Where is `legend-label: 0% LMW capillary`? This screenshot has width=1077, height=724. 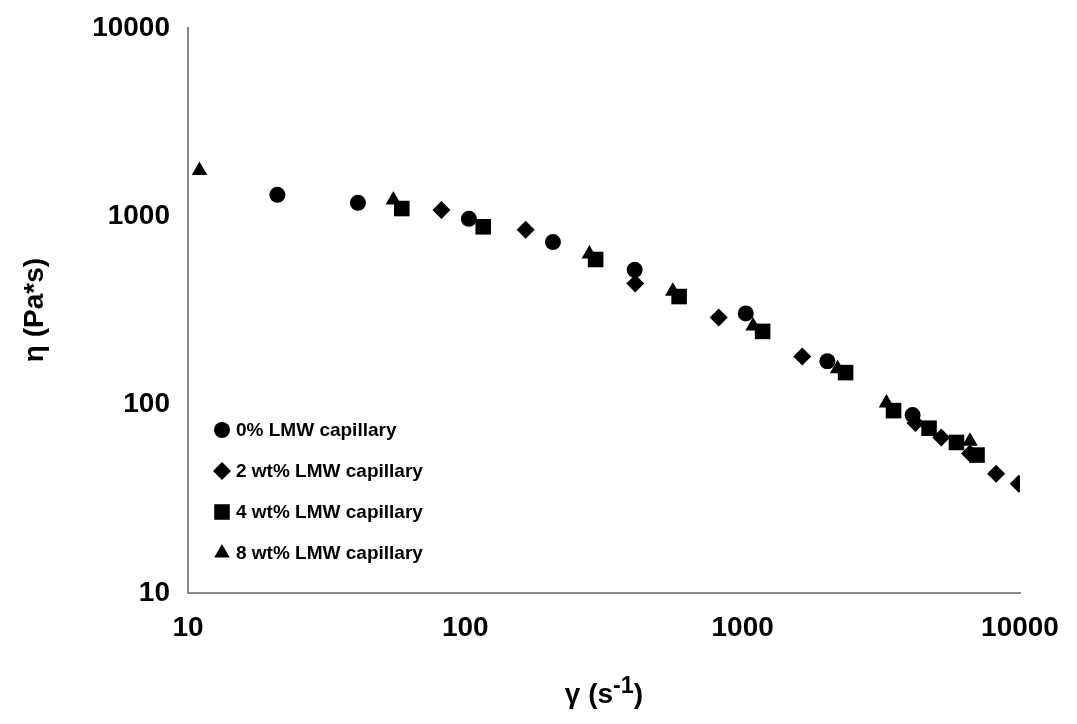 legend-label: 0% LMW capillary is located at coordinates (316, 430).